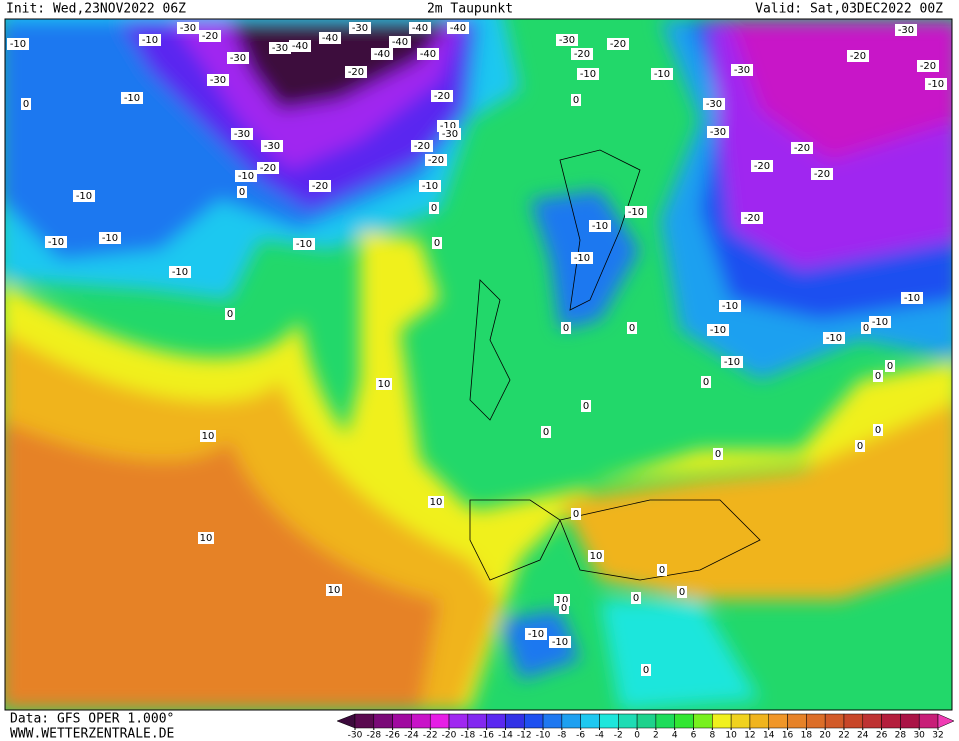 The height and width of the screenshot is (741, 959). What do you see at coordinates (882, 736) in the screenshot?
I see `colorbar-tick-label: 26` at bounding box center [882, 736].